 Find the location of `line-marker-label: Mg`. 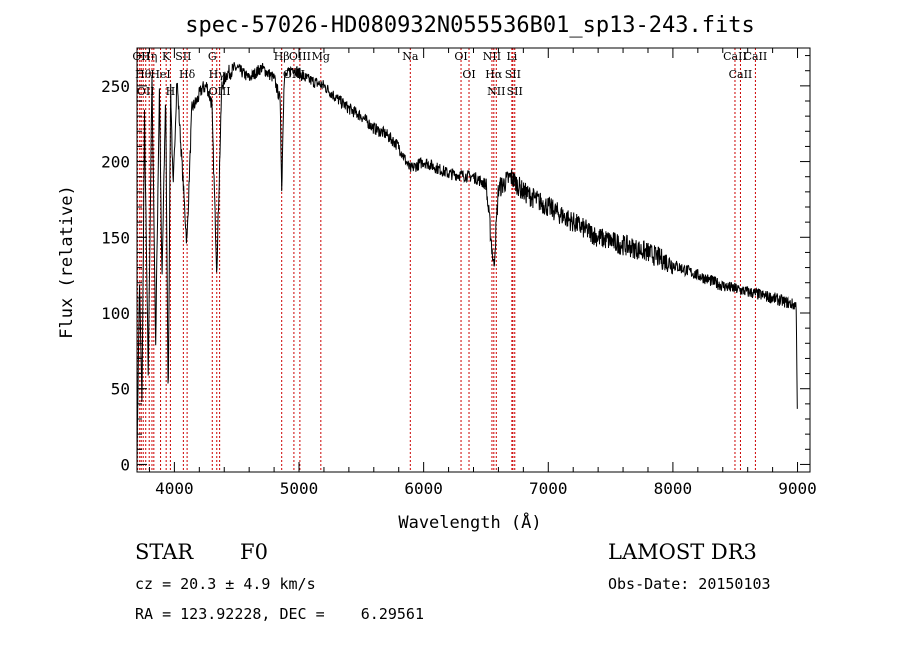

line-marker-label: Mg is located at coordinates (321, 56).